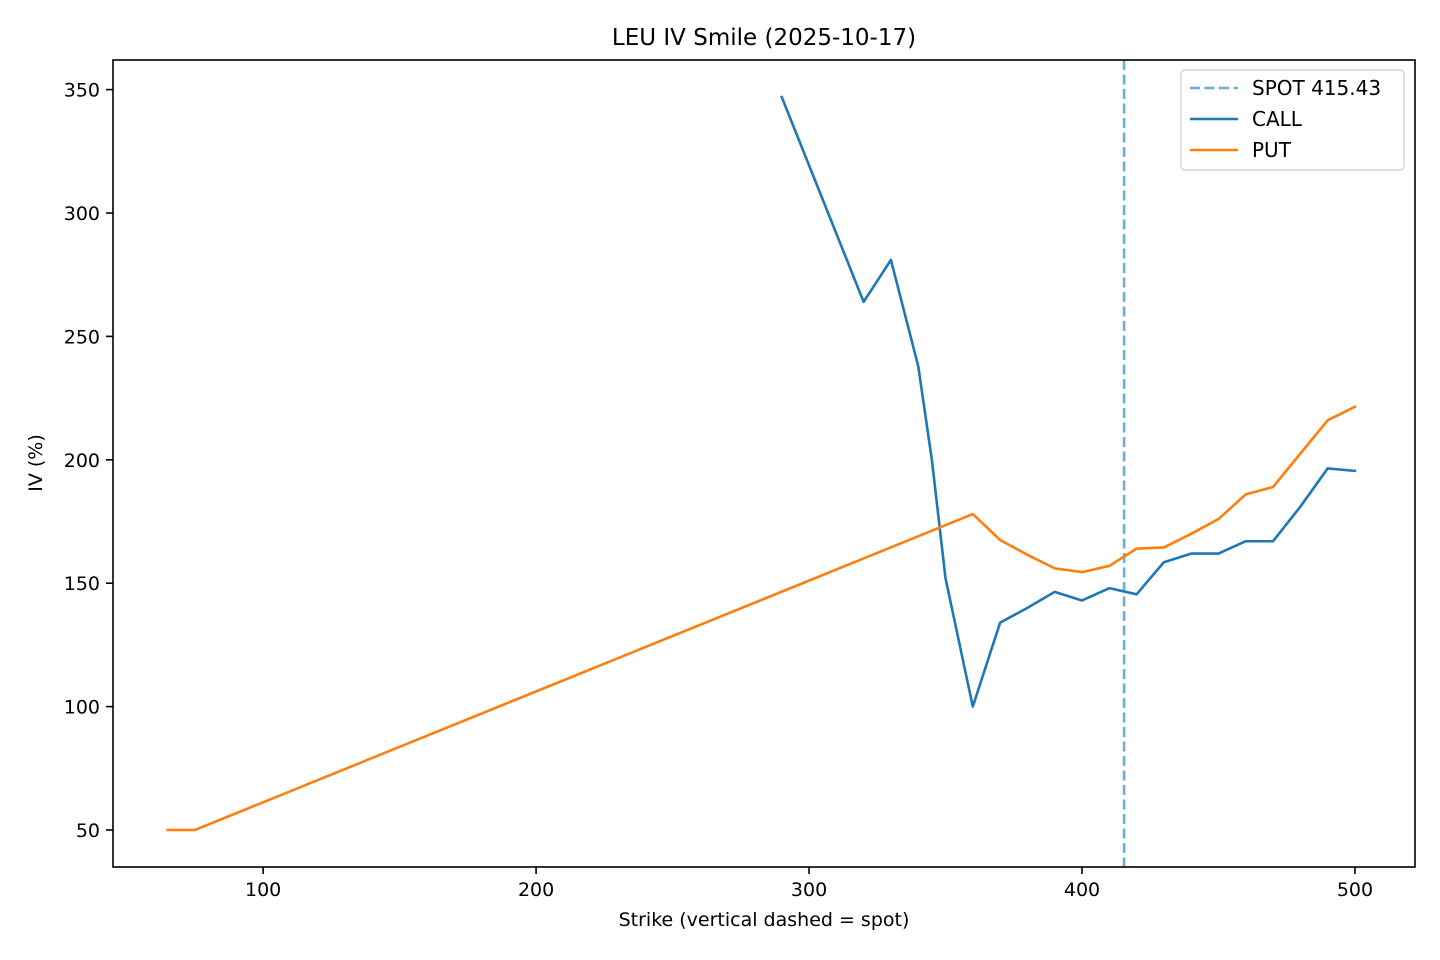 This screenshot has height=960, width=1440. I want to click on legend-box, so click(1292, 120).